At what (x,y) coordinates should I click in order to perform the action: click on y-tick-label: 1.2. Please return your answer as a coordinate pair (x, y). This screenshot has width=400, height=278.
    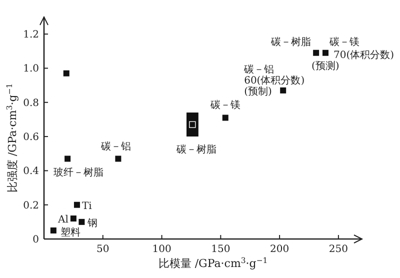
    Looking at the image, I should click on (31, 35).